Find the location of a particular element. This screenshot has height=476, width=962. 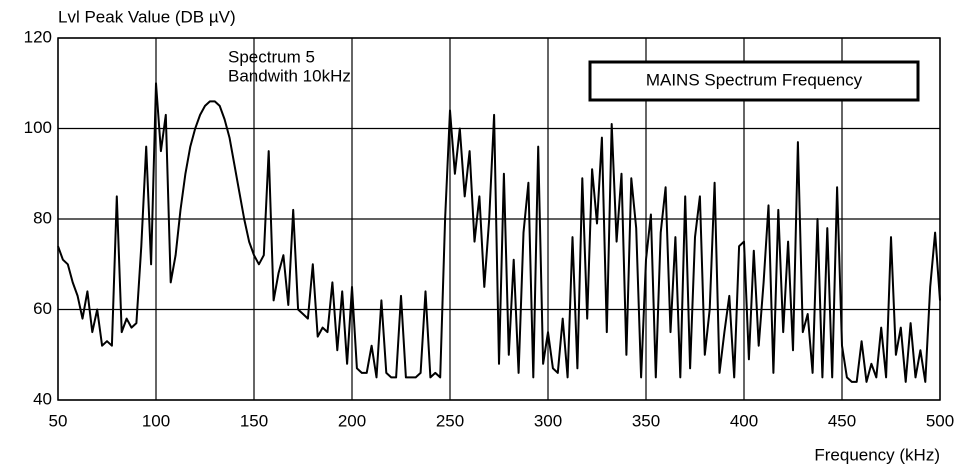

y-tick-label: 80 is located at coordinates (42, 217).